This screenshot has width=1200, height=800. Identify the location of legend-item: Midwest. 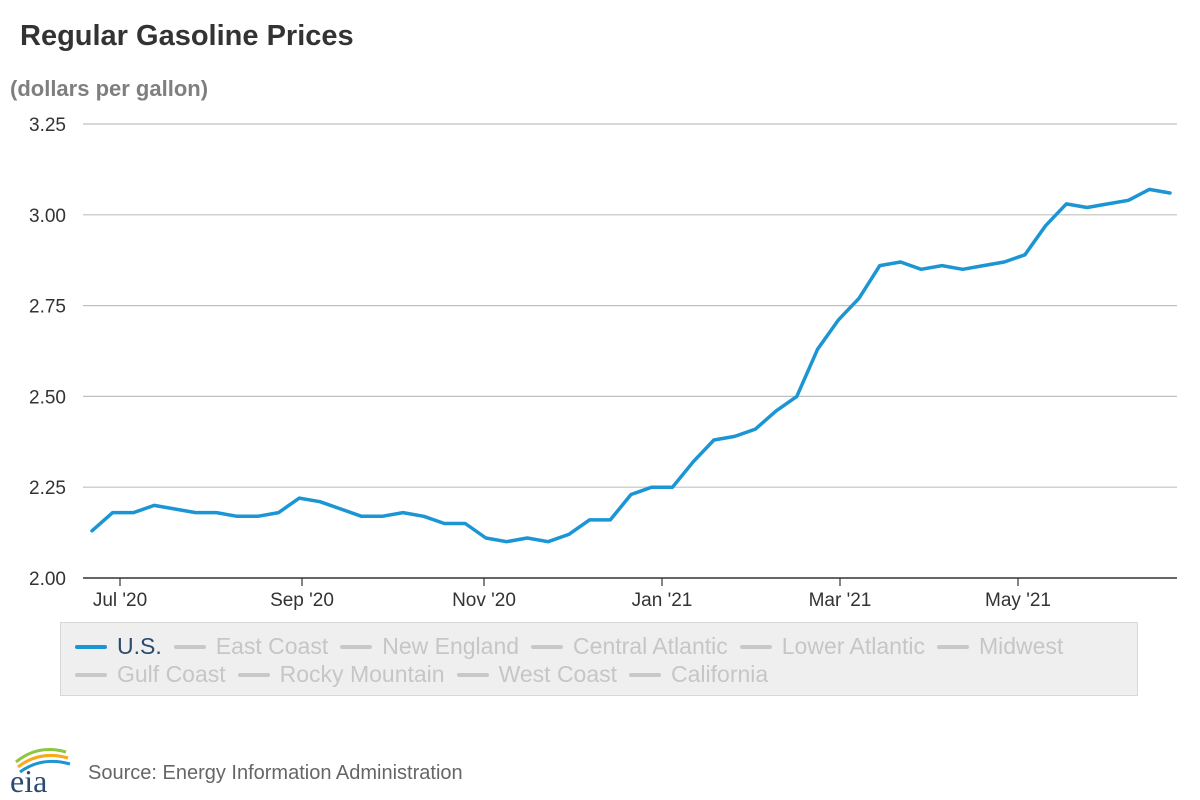
(1000, 646).